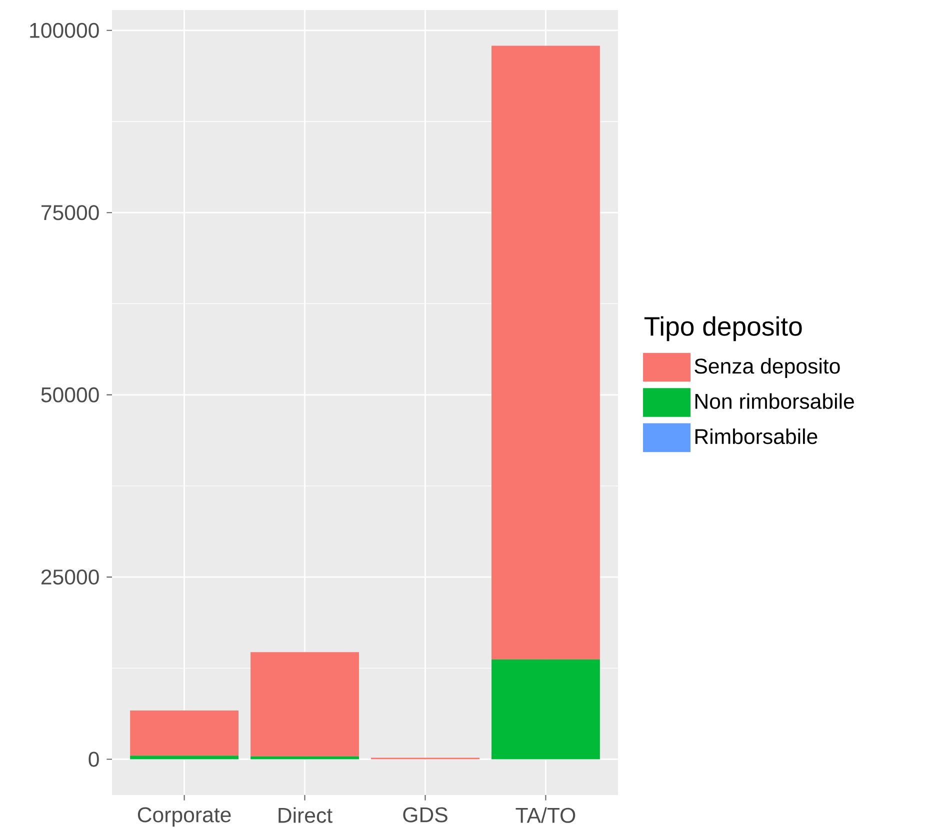 Image resolution: width=936 pixels, height=837 pixels. I want to click on y-tick-label: 25000, so click(70, 577).